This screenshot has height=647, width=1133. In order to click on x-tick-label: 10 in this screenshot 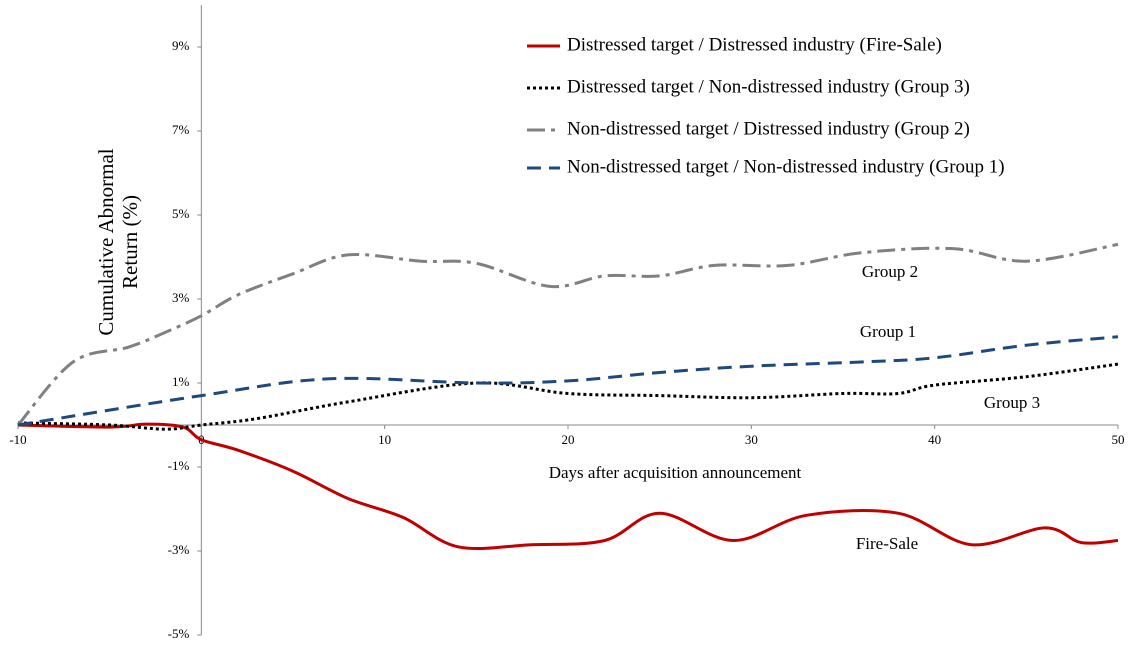, I will do `click(384, 439)`.